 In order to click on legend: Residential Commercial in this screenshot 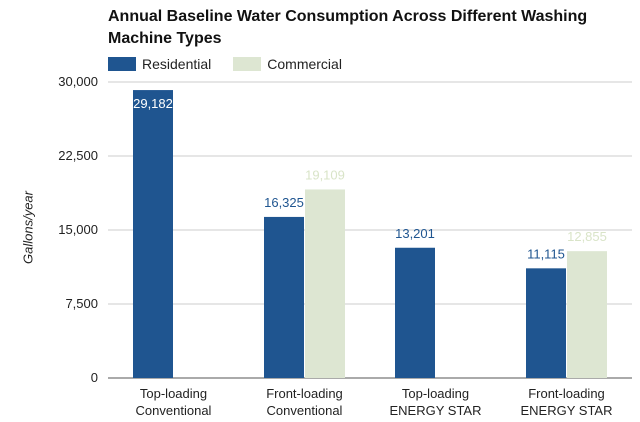, I will do `click(236, 64)`.